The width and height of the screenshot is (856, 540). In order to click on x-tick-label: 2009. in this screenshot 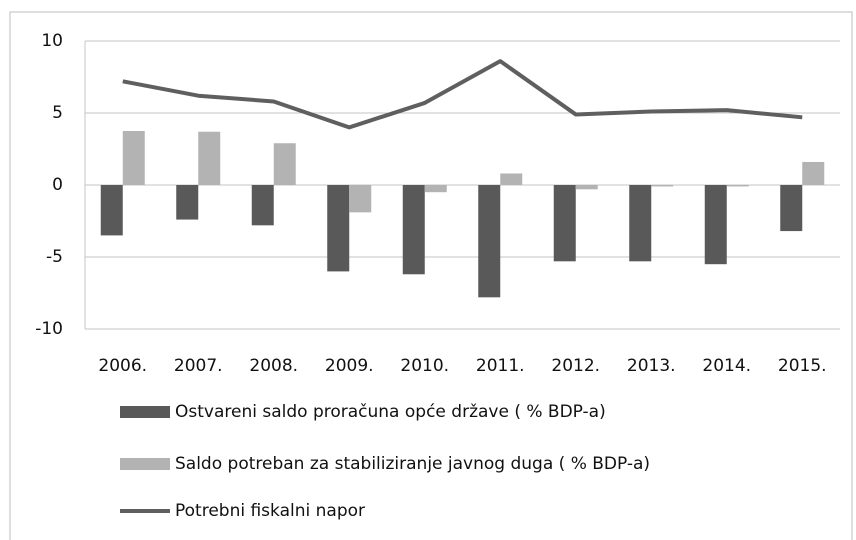, I will do `click(349, 366)`.